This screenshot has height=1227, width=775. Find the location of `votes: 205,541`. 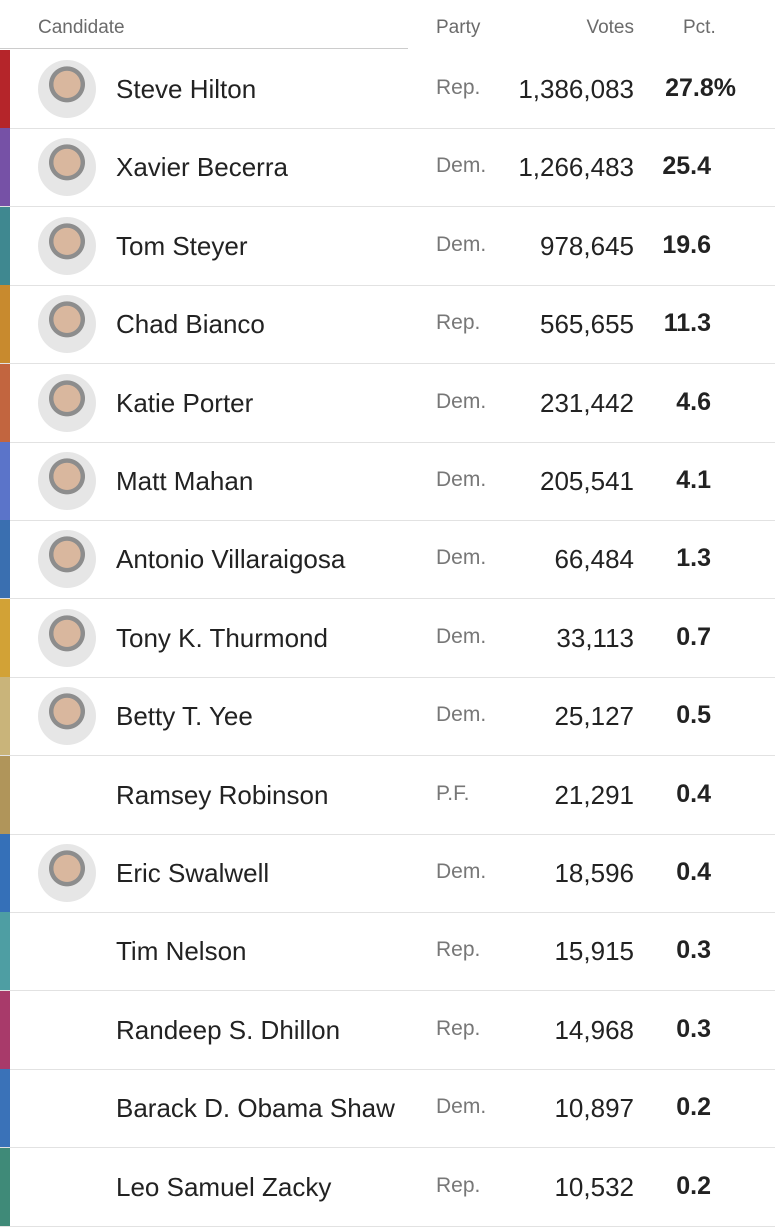

votes: 205,541 is located at coordinates (587, 481).